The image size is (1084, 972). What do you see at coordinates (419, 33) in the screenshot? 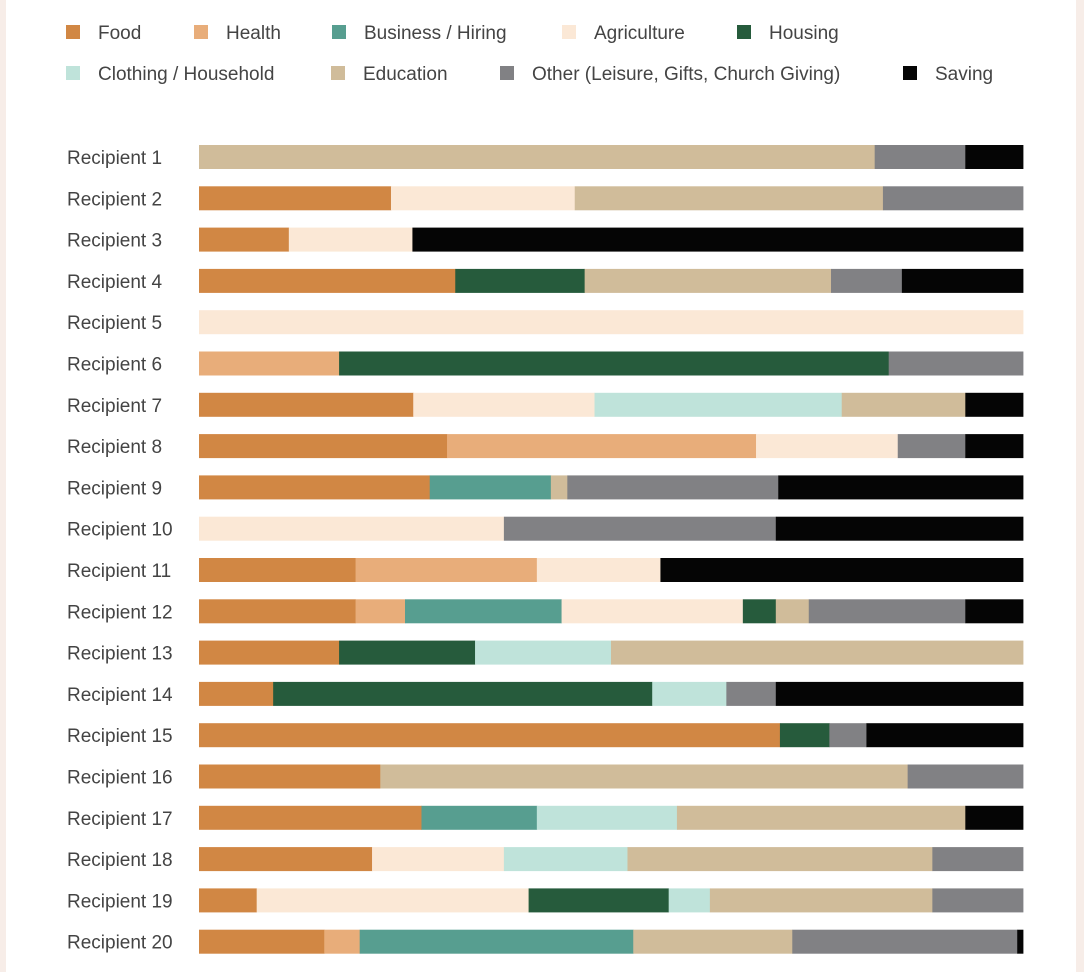
I see `legend-item-business-hiring: Business / Hiring` at bounding box center [419, 33].